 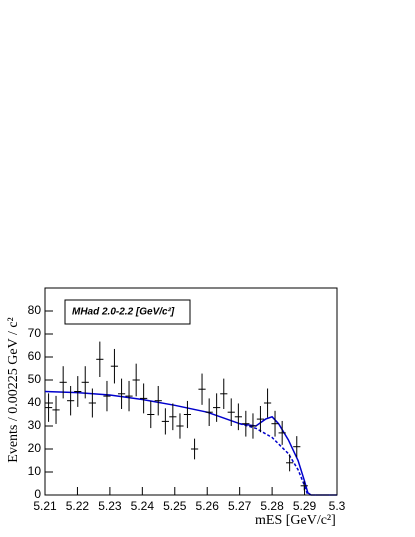 I want to click on x-tick-label: 5.28, so click(x=272, y=506).